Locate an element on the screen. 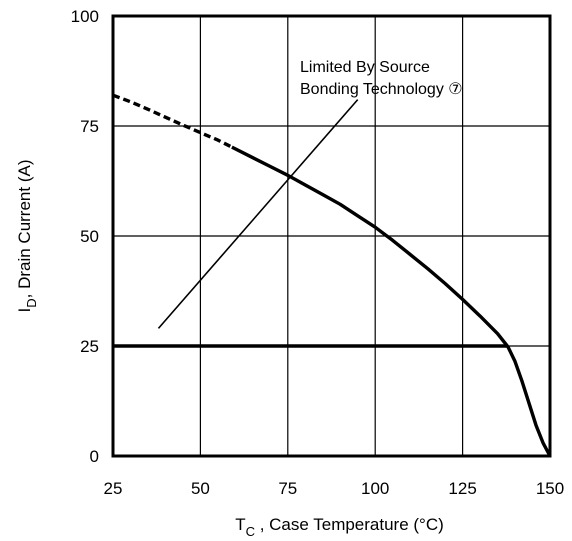  y-tick-label: 0 is located at coordinates (94, 456).